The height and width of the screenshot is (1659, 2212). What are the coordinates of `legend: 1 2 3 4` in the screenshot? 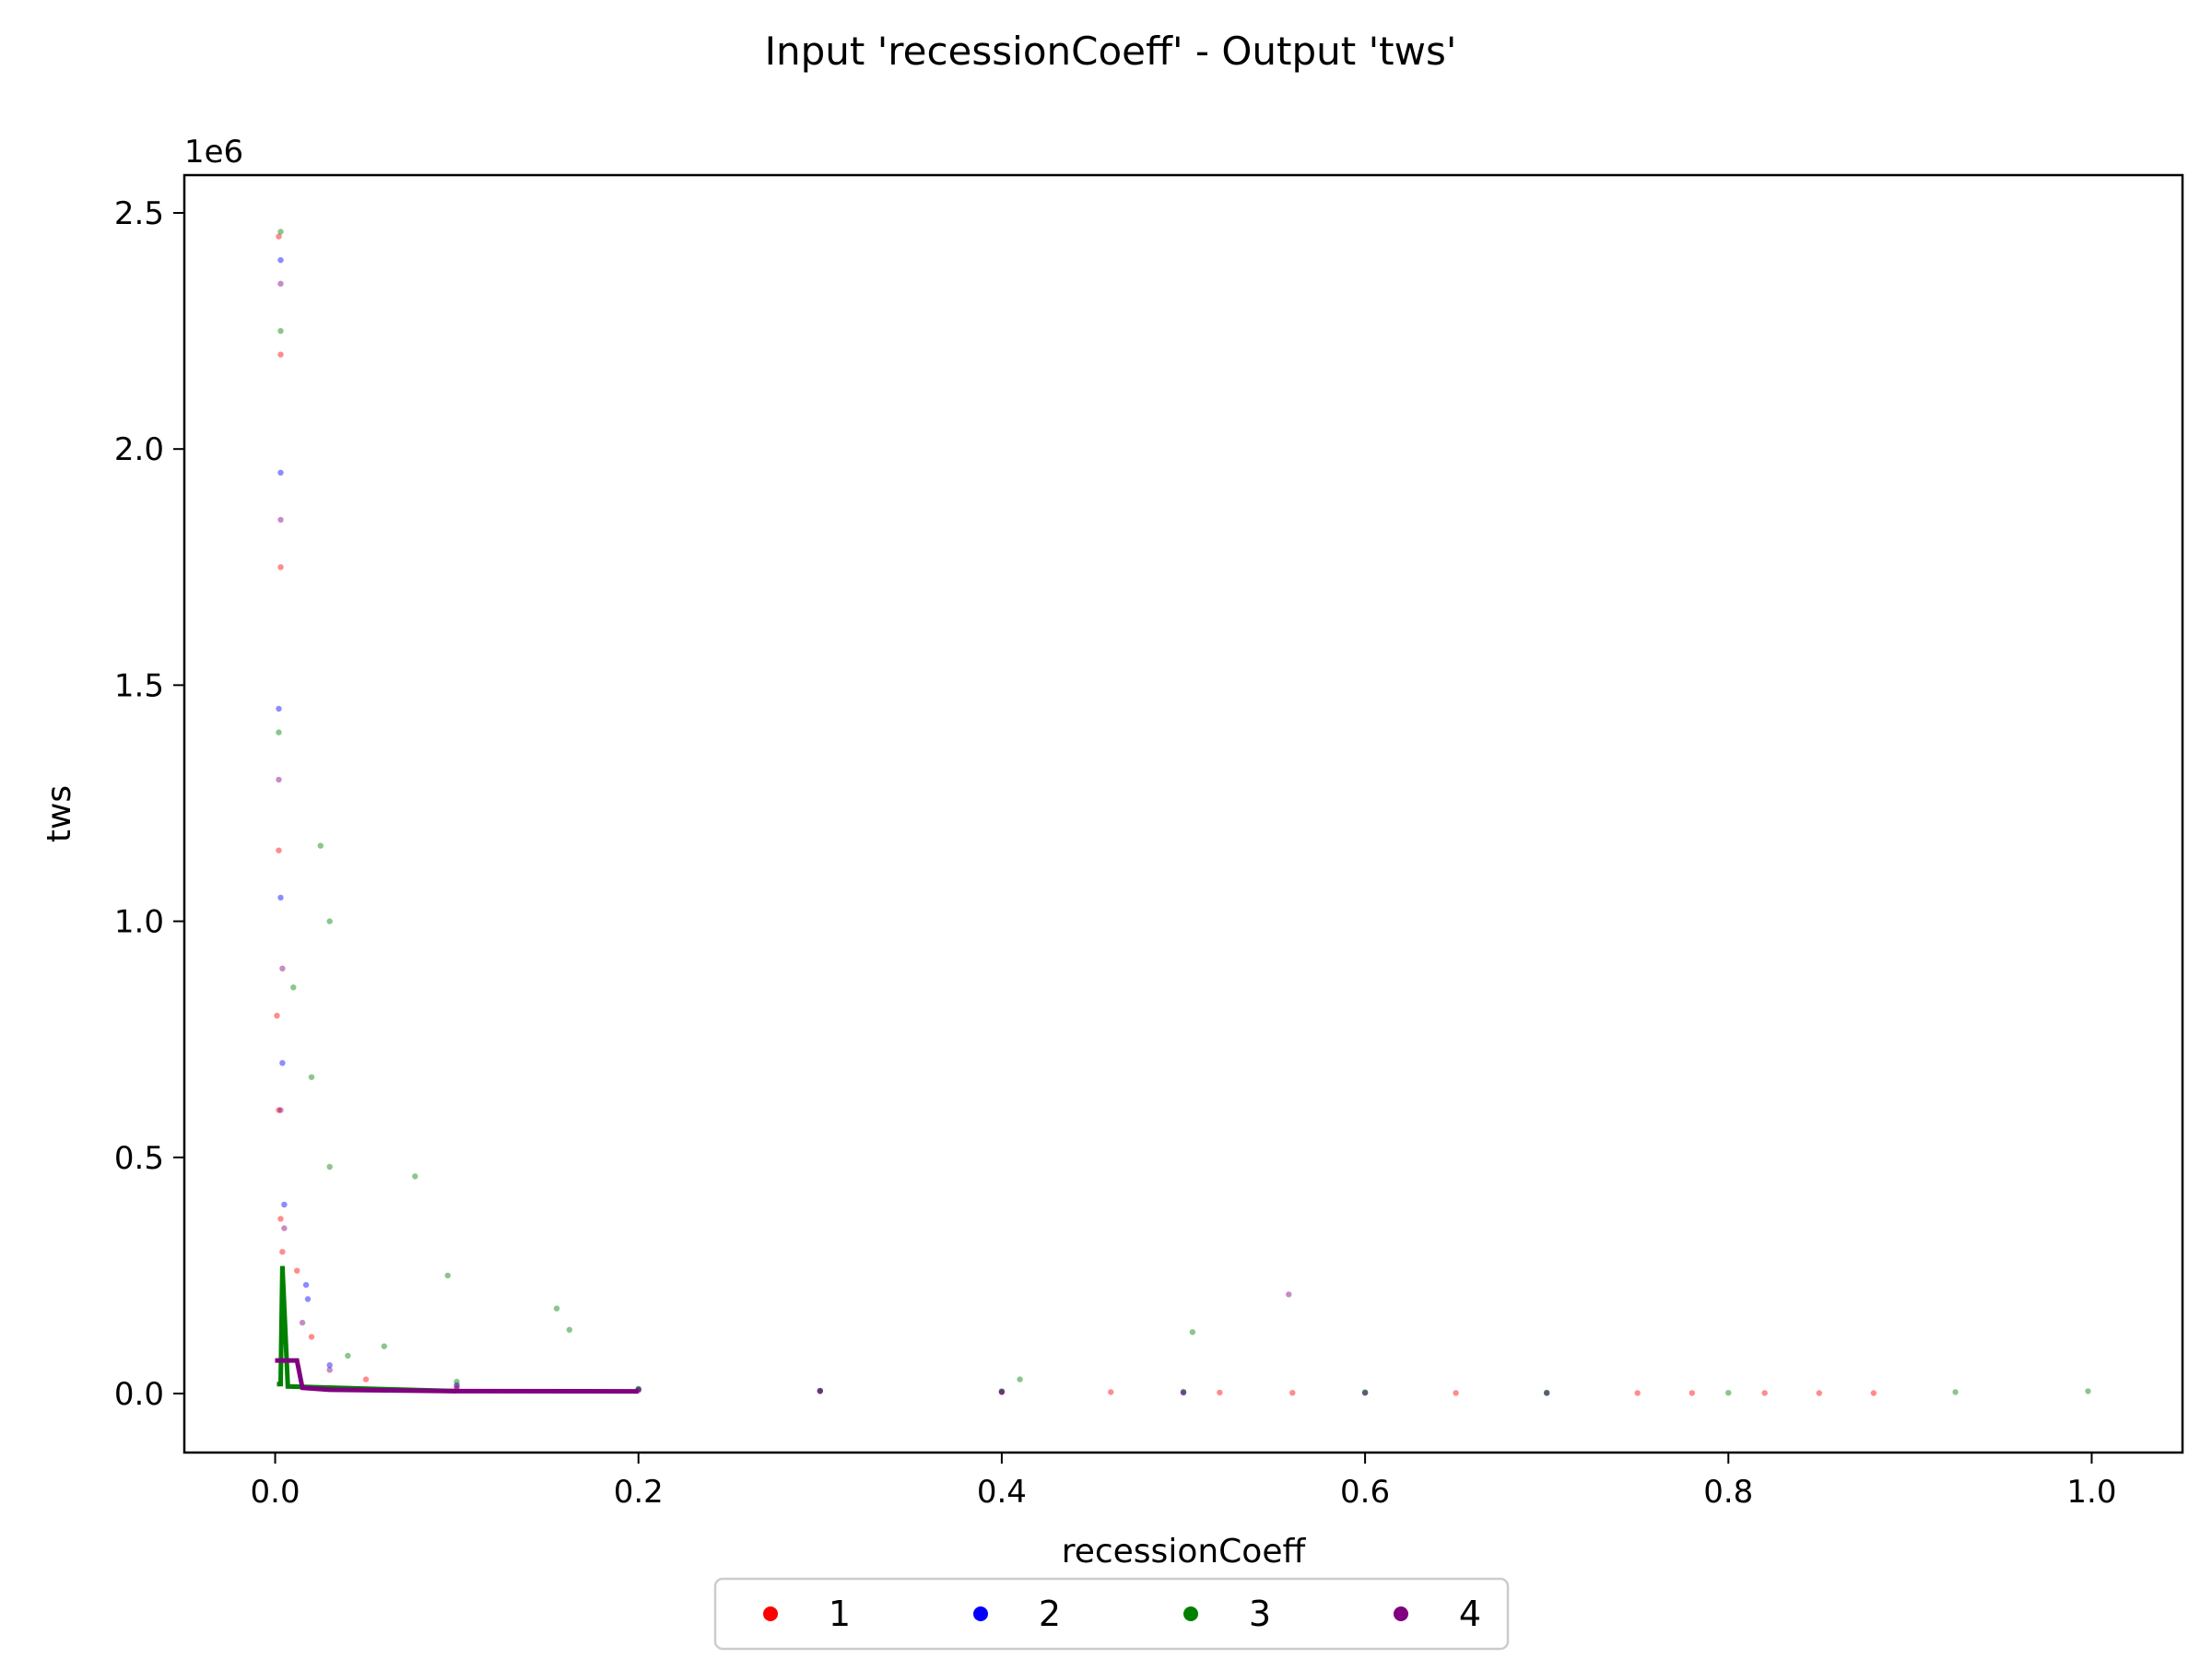 It's located at (1111, 1614).